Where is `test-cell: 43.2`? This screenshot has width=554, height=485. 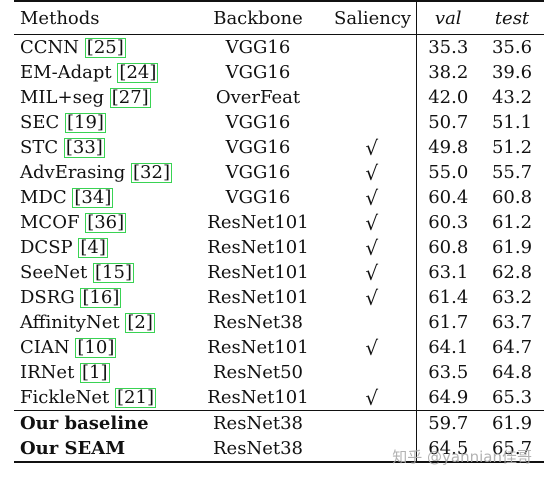 test-cell: 43.2 is located at coordinates (512, 97).